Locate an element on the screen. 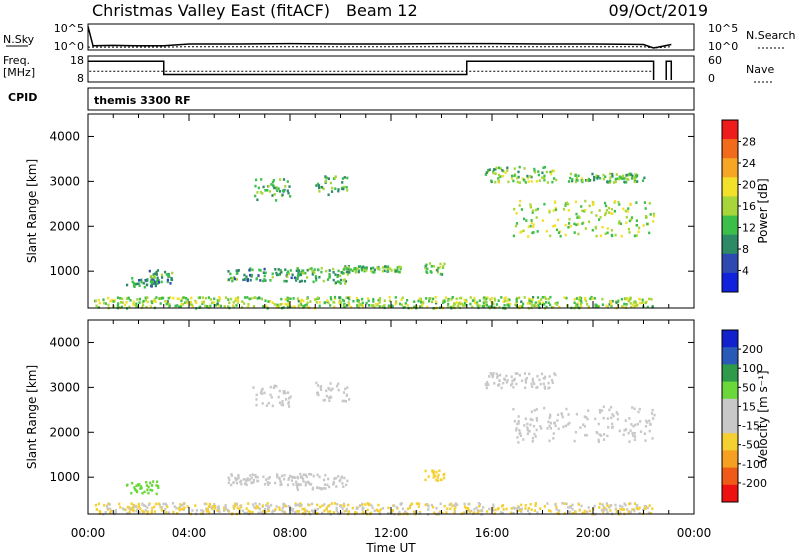 Image resolution: width=800 pixels, height=554 pixels. cpid-program: themis 3300 RF is located at coordinates (142, 100).